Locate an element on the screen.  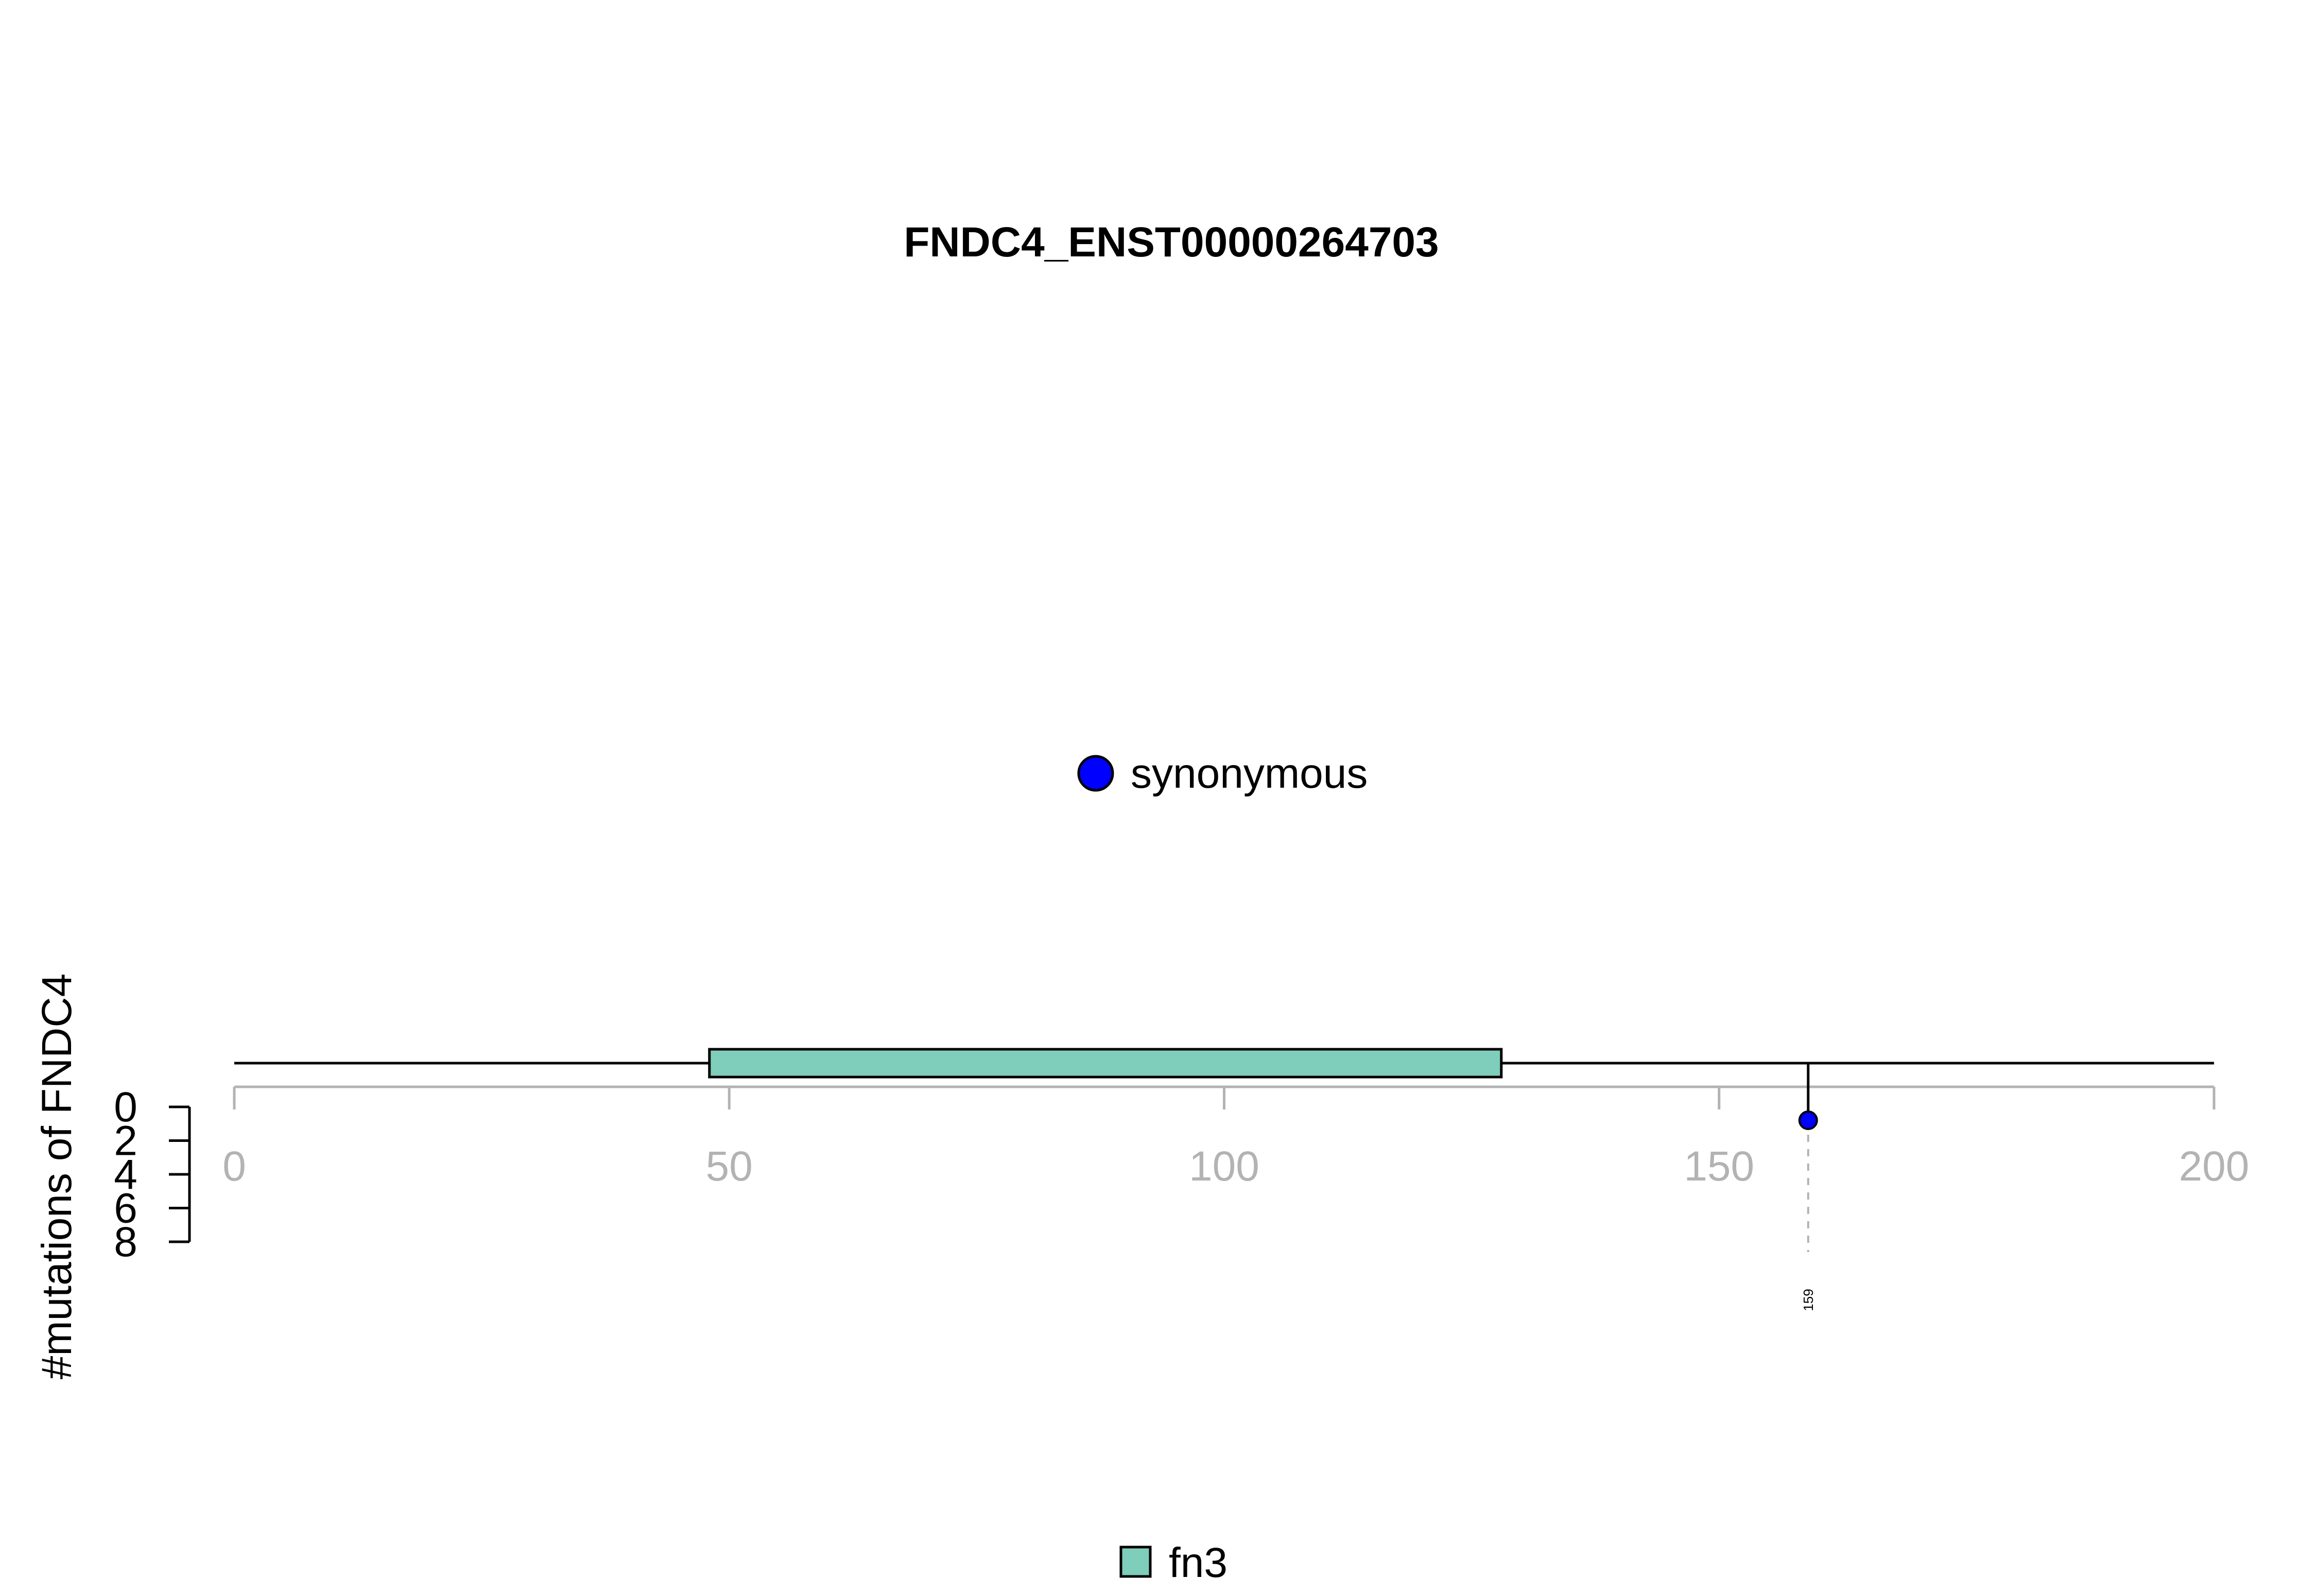
x-tick-label-3: 150 is located at coordinates (1719, 1166).